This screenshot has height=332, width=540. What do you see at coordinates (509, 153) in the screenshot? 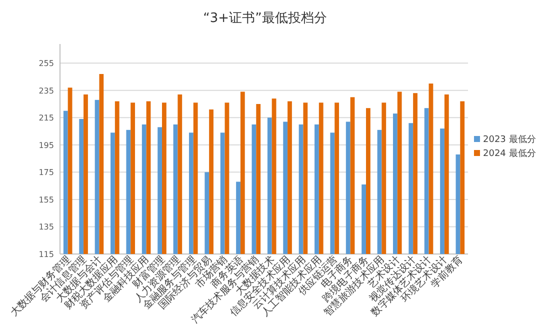
I see `legend-label: 2024 最低分` at bounding box center [509, 153].